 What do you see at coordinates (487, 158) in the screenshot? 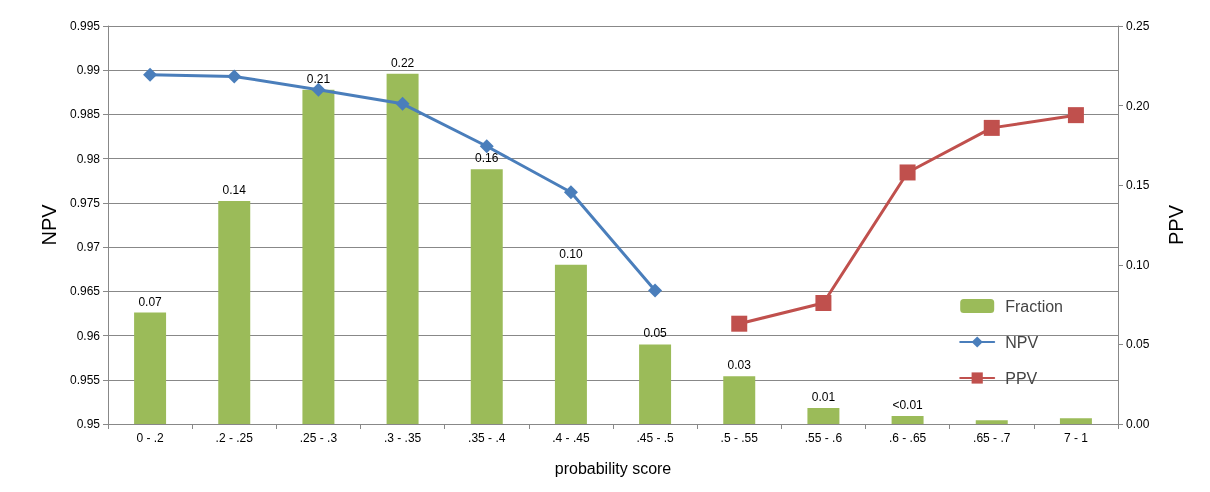
I see `data-label: 0.16` at bounding box center [487, 158].